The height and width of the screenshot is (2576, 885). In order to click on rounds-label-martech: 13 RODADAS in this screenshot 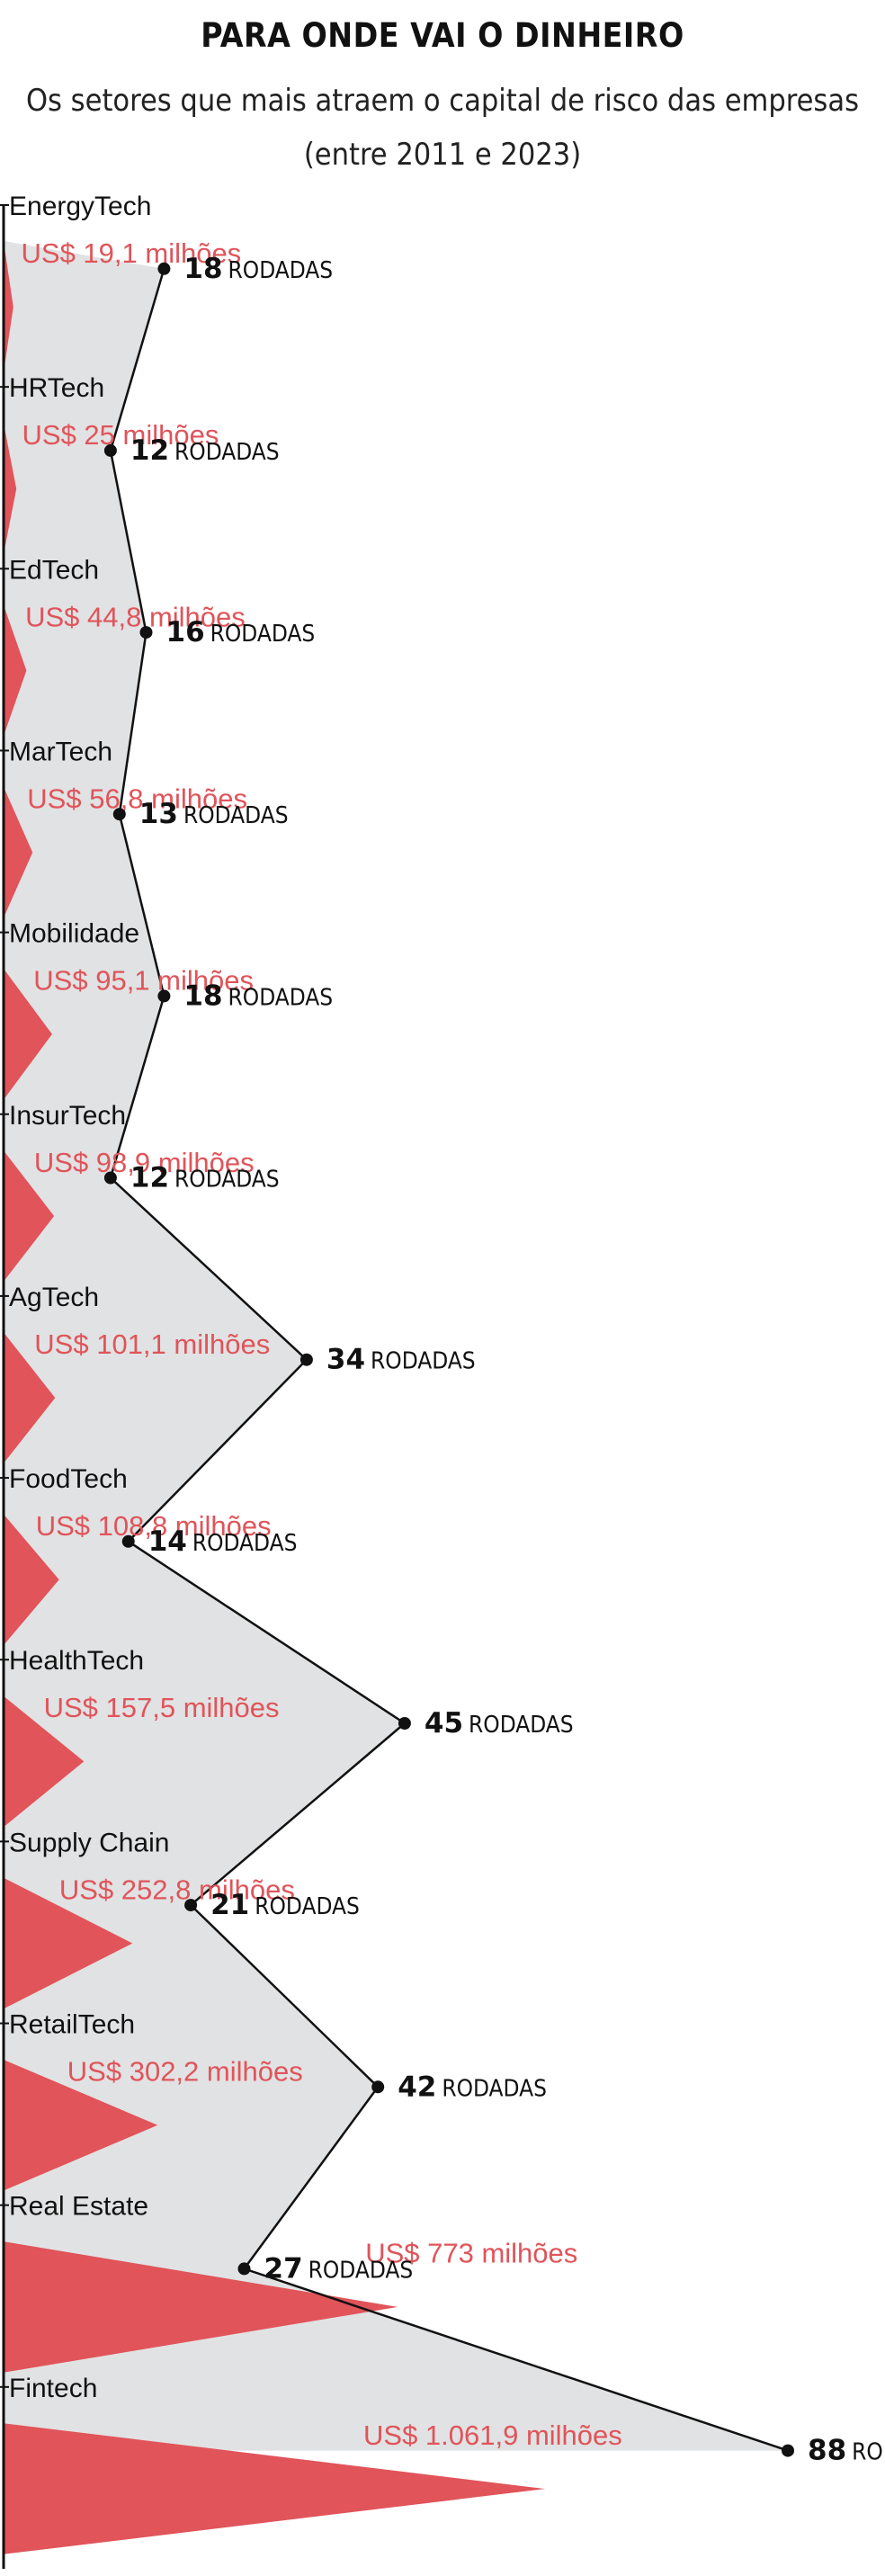, I will do `click(214, 814)`.